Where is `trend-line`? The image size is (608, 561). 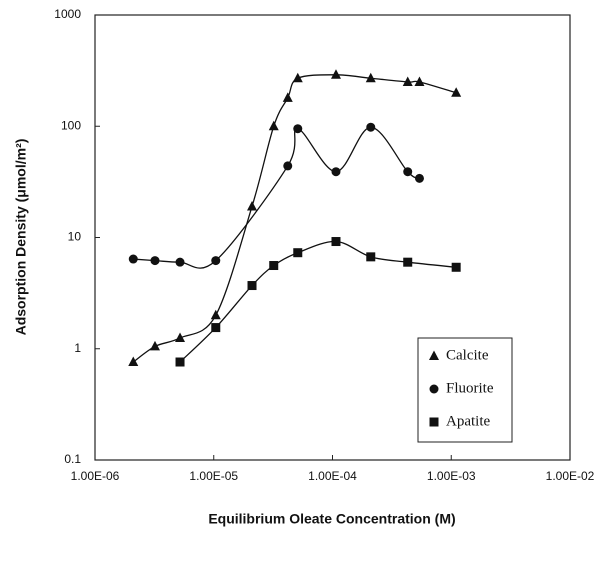 trend-line is located at coordinates (276, 197).